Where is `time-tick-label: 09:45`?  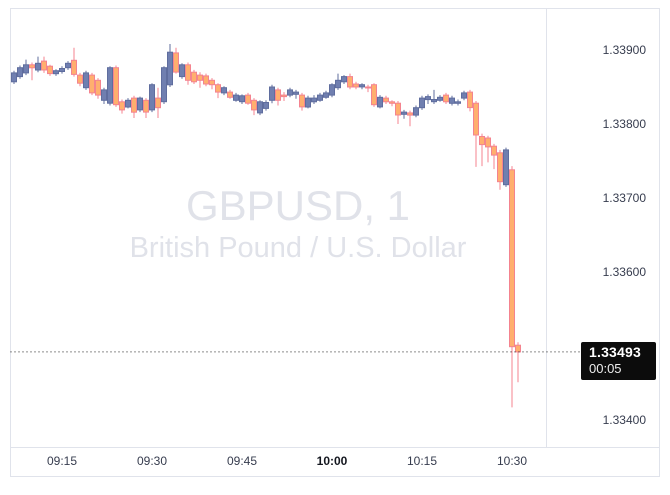 time-tick-label: 09:45 is located at coordinates (242, 461).